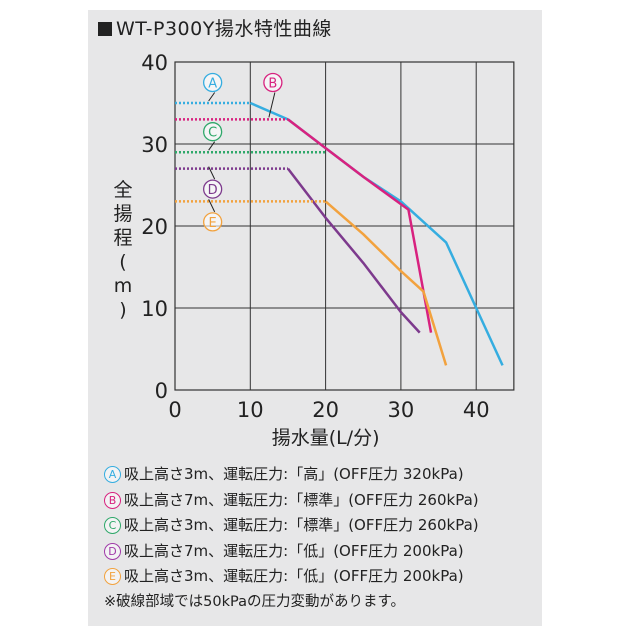 This screenshot has width=640, height=640. Describe the element at coordinates (154, 145) in the screenshot. I see `y-tick-label: 30` at that location.